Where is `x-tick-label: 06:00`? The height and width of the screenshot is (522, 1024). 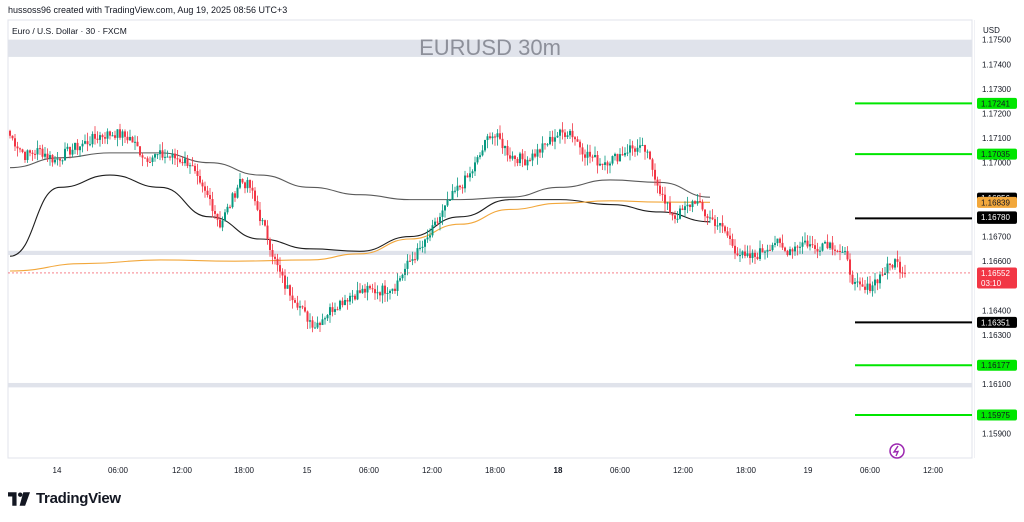 x-tick-label: 06:00 is located at coordinates (118, 470).